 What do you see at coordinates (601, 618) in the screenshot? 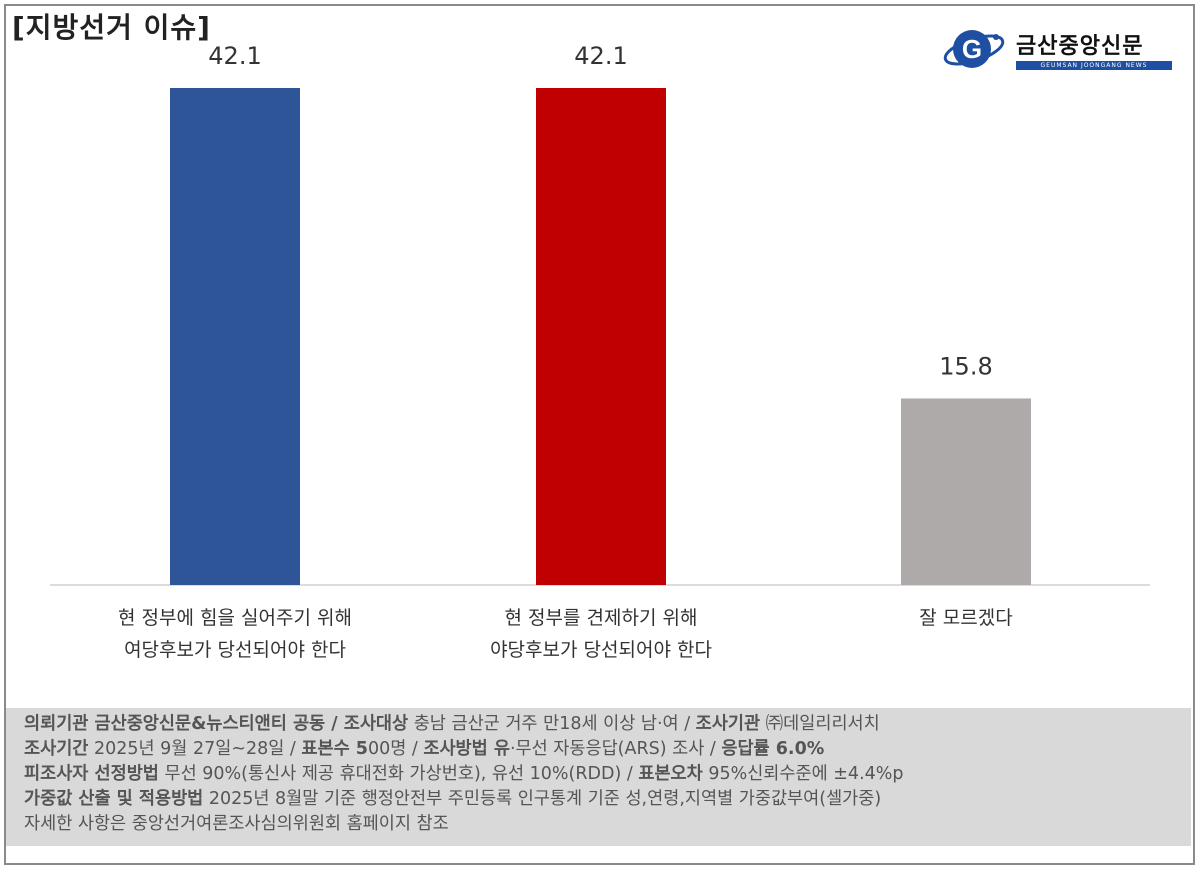
I see `x-tick-label-line: 현 정부를 견제하기 위해` at bounding box center [601, 618].